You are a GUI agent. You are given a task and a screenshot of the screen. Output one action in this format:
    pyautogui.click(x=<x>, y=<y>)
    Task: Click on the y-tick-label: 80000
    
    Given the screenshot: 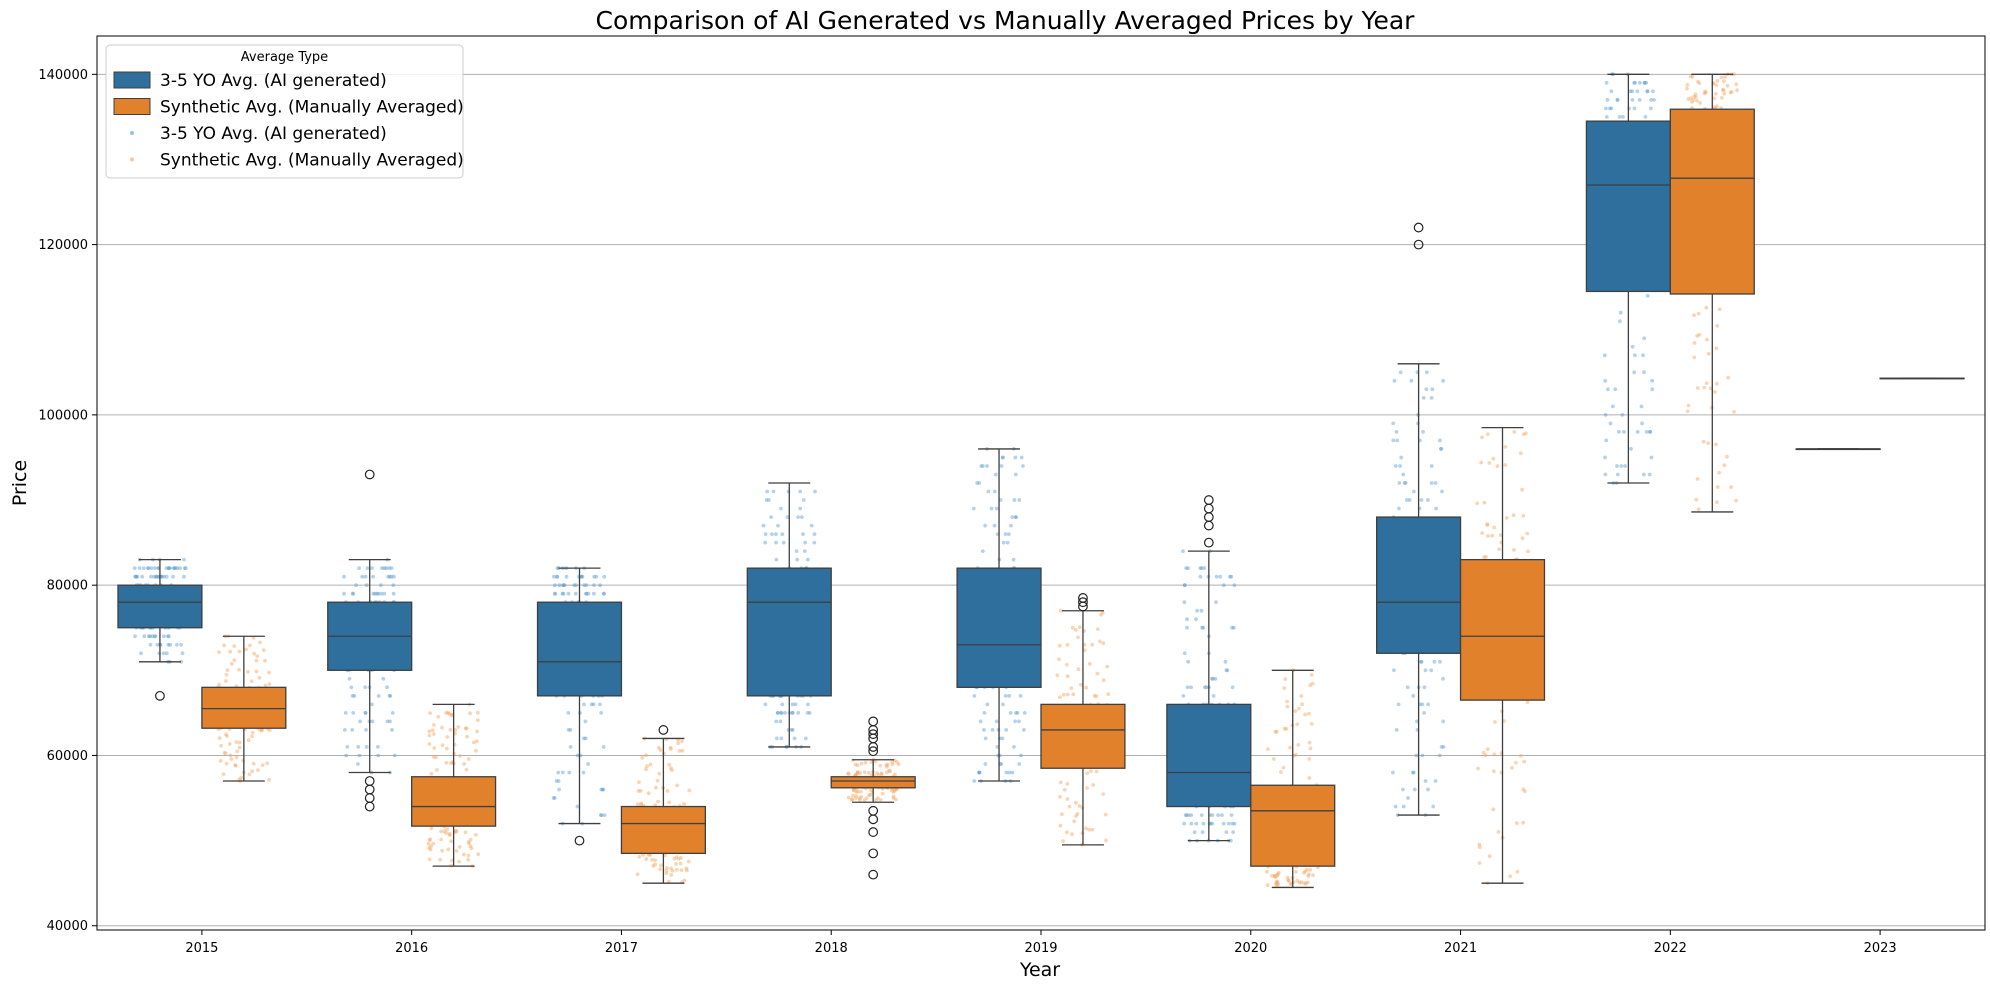 What is the action you would take?
    pyautogui.click(x=67, y=586)
    